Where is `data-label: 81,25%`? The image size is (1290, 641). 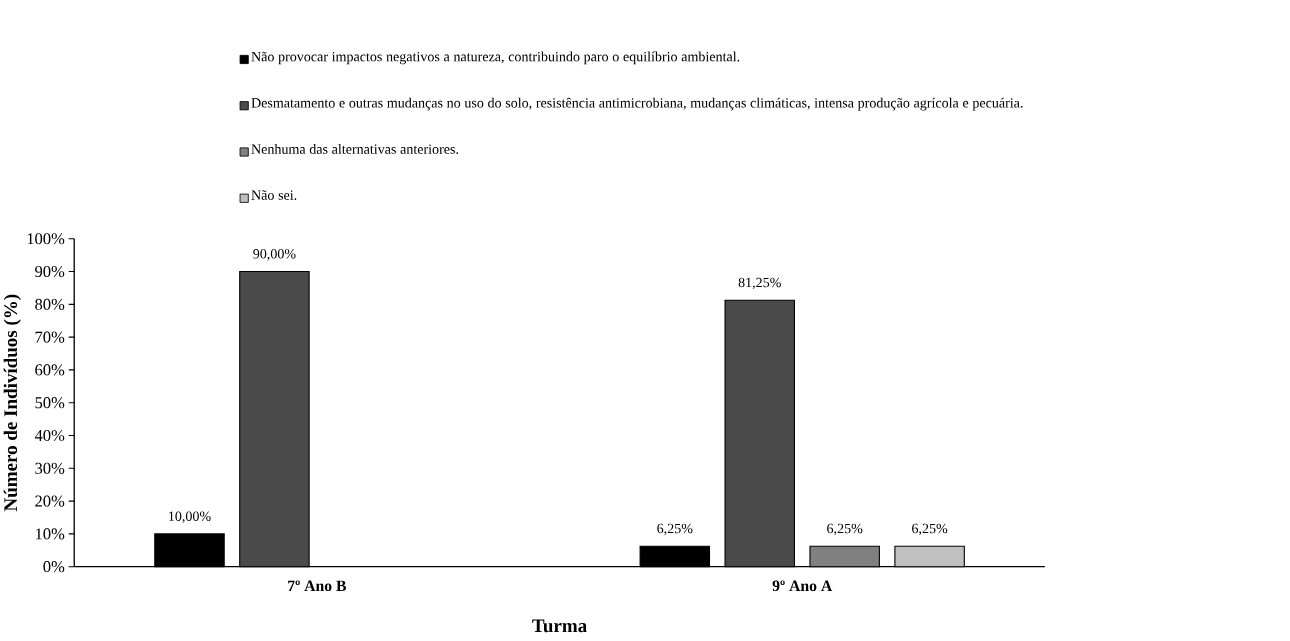 data-label: 81,25% is located at coordinates (759, 283).